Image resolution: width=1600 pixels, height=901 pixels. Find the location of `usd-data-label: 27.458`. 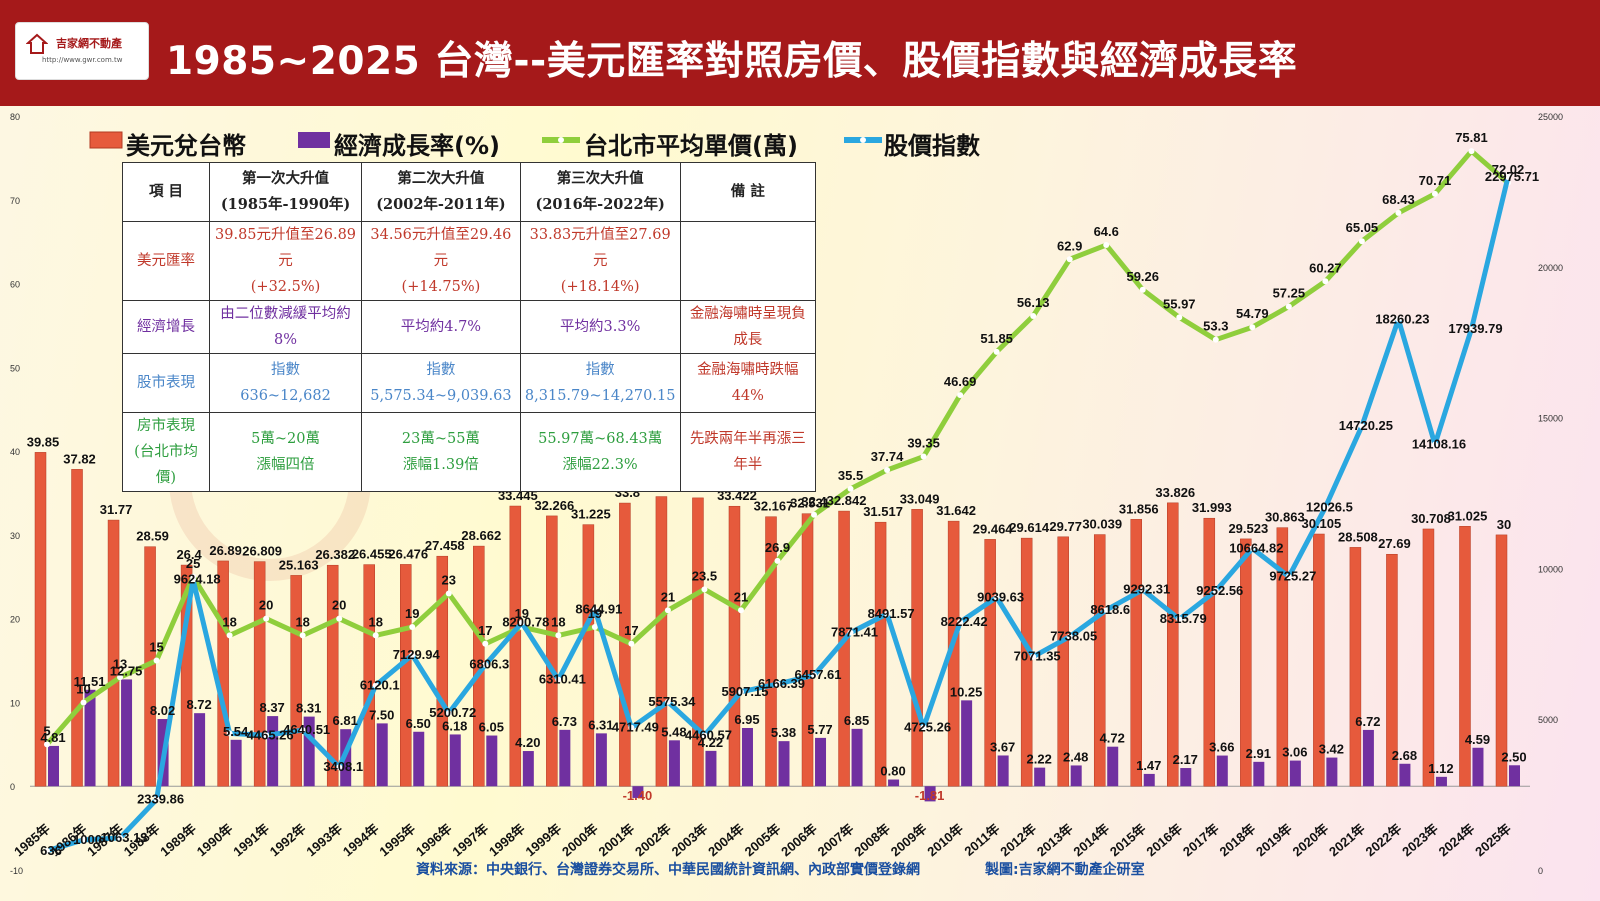

usd-data-label: 27.458 is located at coordinates (445, 545).